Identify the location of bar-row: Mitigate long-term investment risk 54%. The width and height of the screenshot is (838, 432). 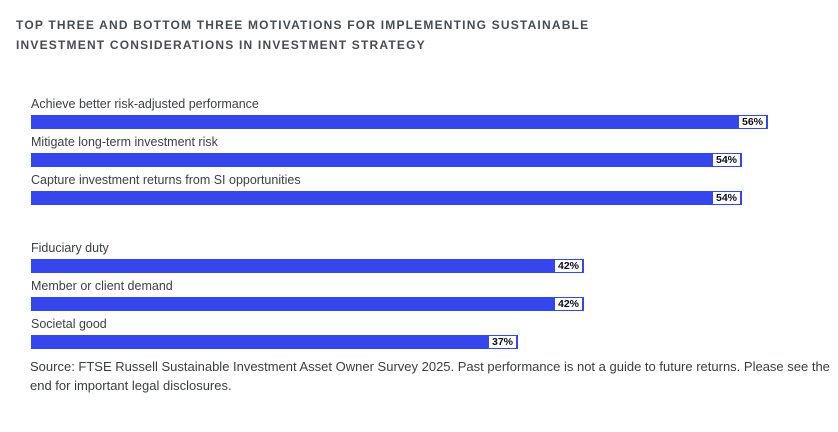
(434, 151).